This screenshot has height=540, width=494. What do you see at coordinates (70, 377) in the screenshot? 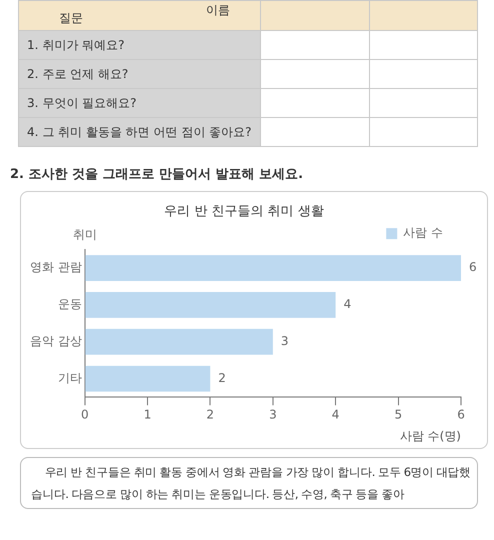
I see `y-tick-label: 기타` at bounding box center [70, 377].